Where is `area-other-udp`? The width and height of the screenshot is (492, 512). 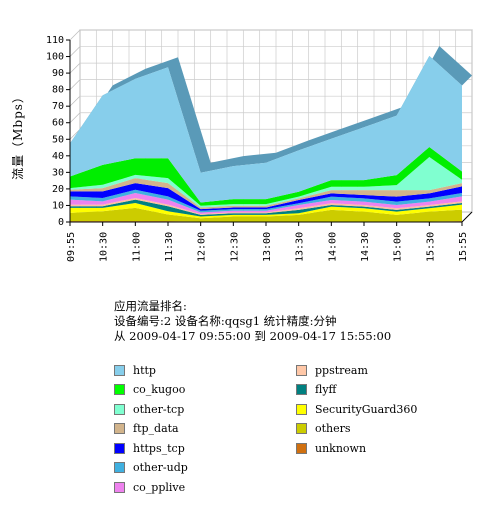 area-other-udp is located at coordinates (266, 201).